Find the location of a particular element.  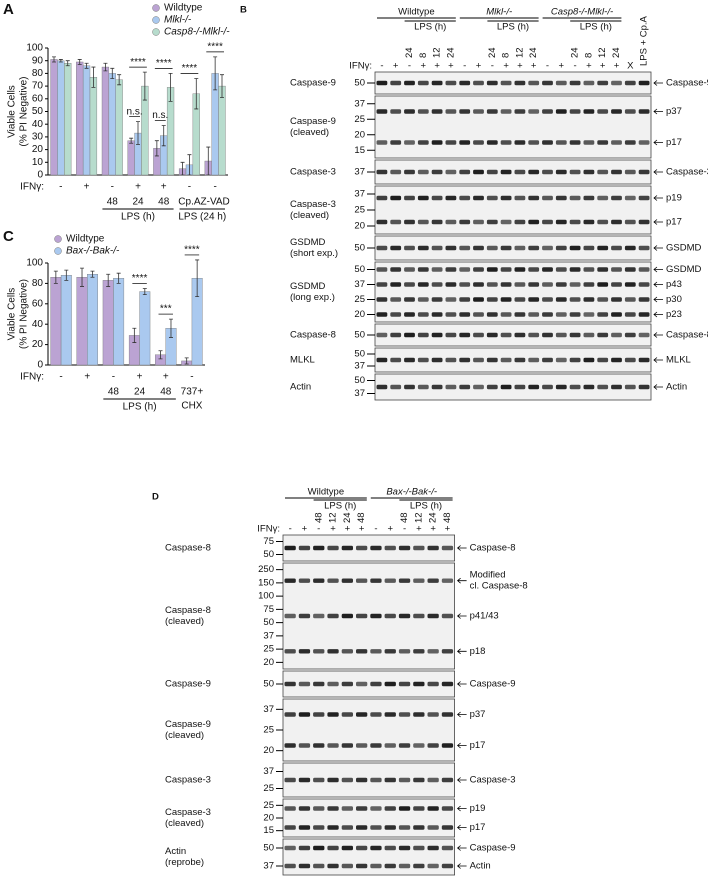

significance-label: **** is located at coordinates (164, 63).